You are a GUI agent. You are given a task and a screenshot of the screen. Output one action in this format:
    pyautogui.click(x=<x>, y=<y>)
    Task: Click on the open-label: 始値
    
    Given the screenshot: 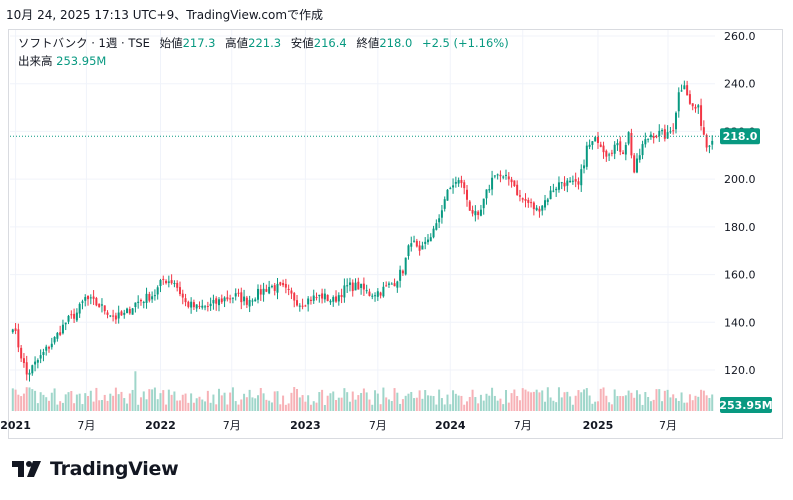 What is the action you would take?
    pyautogui.click(x=171, y=43)
    